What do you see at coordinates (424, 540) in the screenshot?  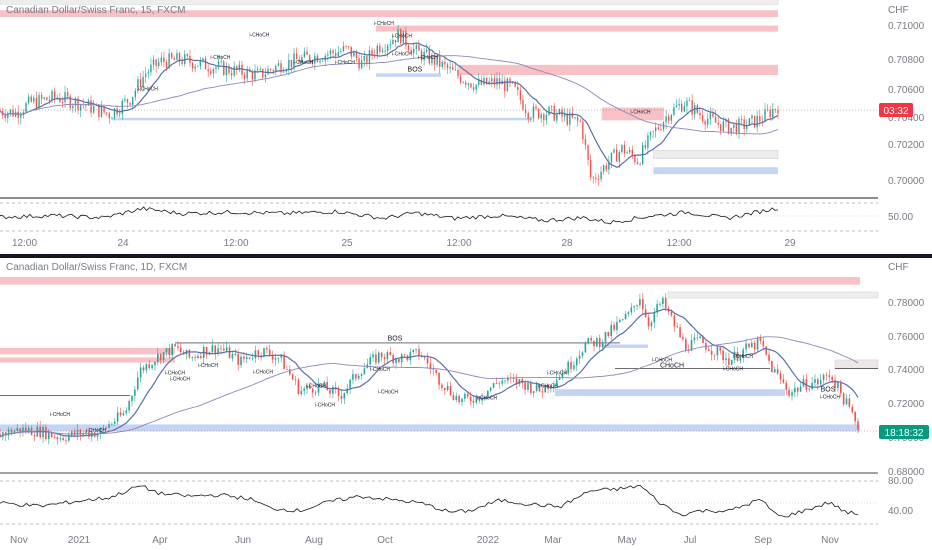 I see `bottom-x-axis: Nov 2021 Apr Jun Aug Oct 2022 Mar May Jul Sep Nov` at bounding box center [424, 540].